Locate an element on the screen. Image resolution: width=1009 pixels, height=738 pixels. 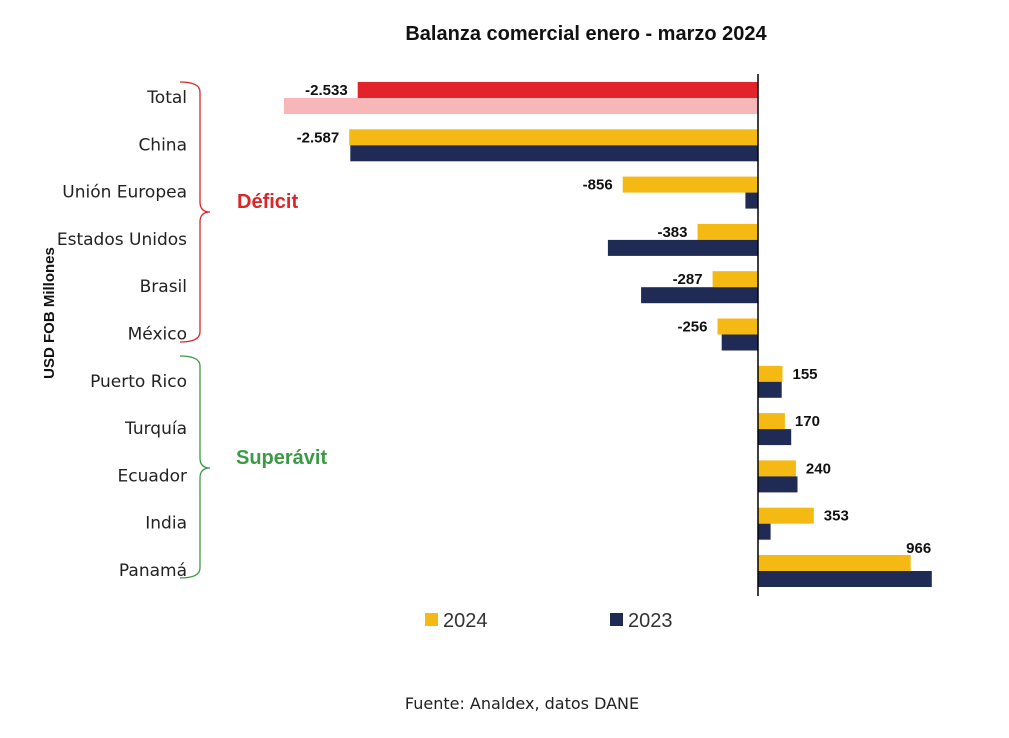
legend-label-2024: 2024 is located at coordinates (465, 621).